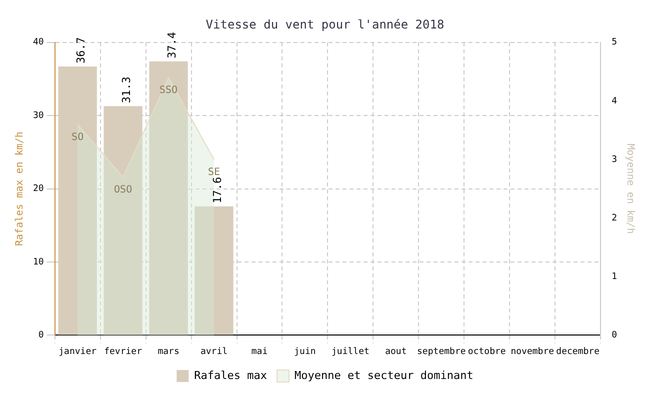 Image resolution: width=650 pixels, height=400 pixels. I want to click on x-tick-label: mars, so click(169, 351).